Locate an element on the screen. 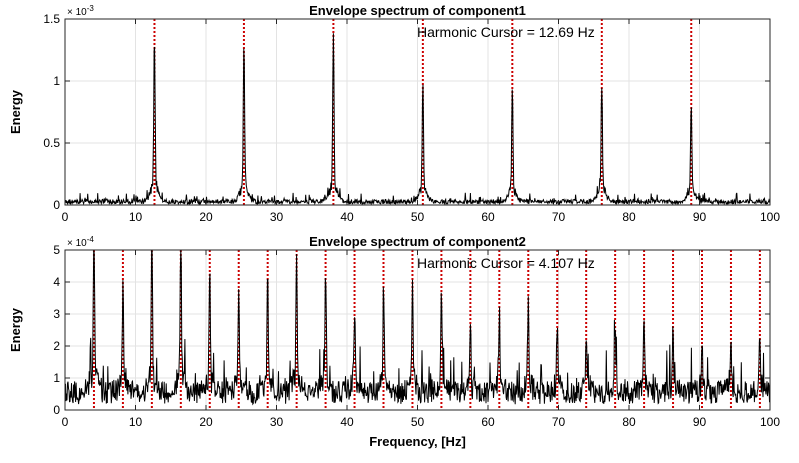  chart-title: Envelope spectrum of component1 is located at coordinates (417, 10).